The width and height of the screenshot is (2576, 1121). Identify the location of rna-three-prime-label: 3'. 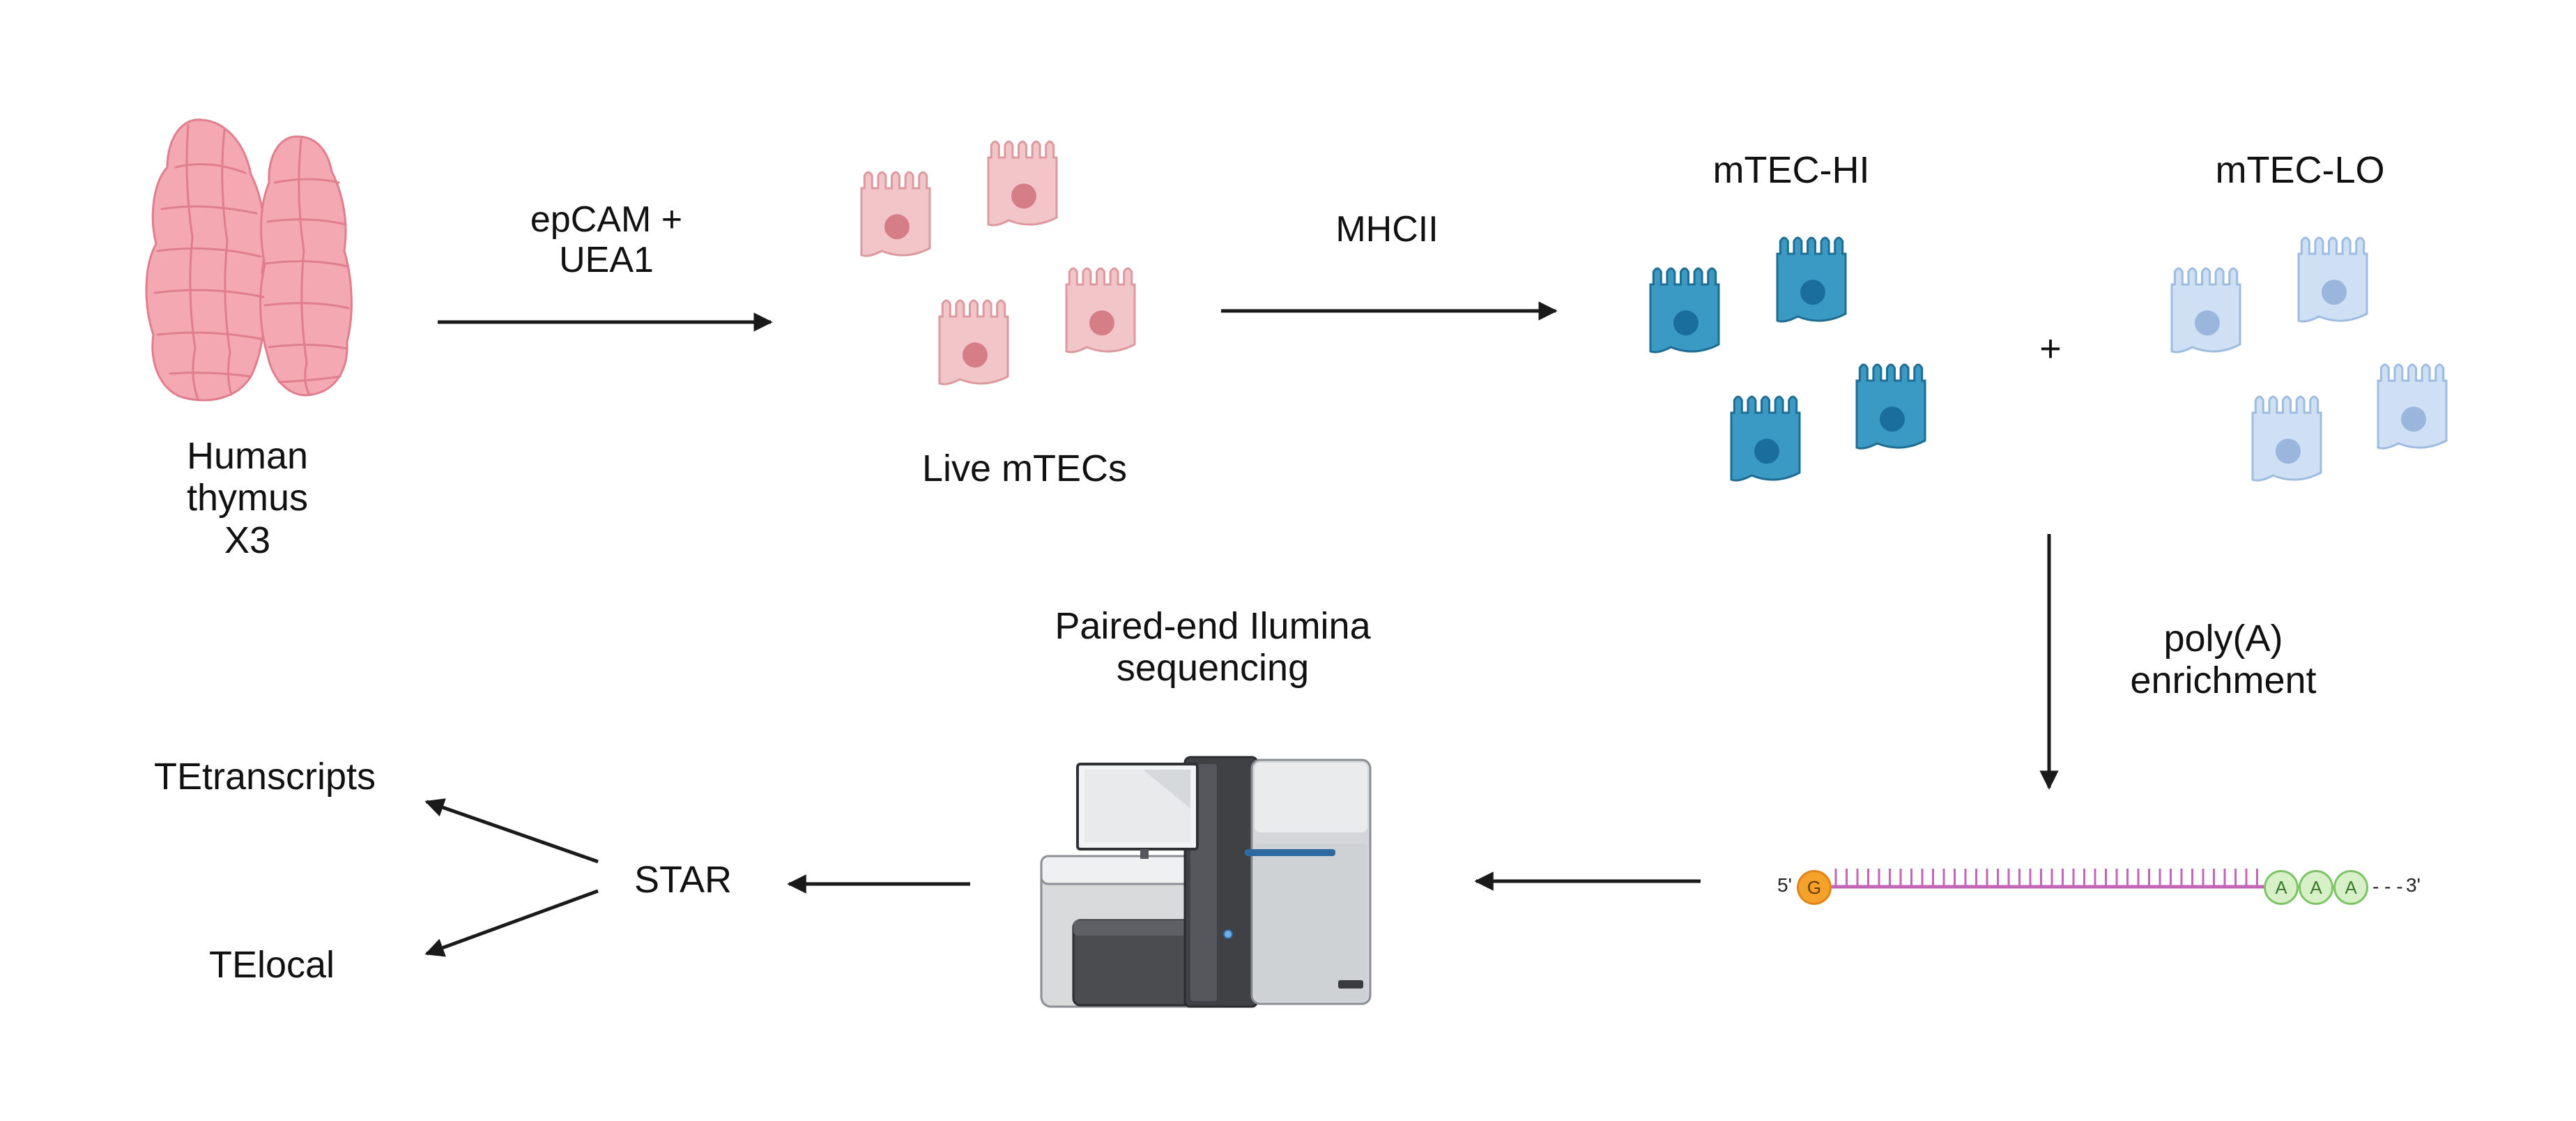
(2413, 885).